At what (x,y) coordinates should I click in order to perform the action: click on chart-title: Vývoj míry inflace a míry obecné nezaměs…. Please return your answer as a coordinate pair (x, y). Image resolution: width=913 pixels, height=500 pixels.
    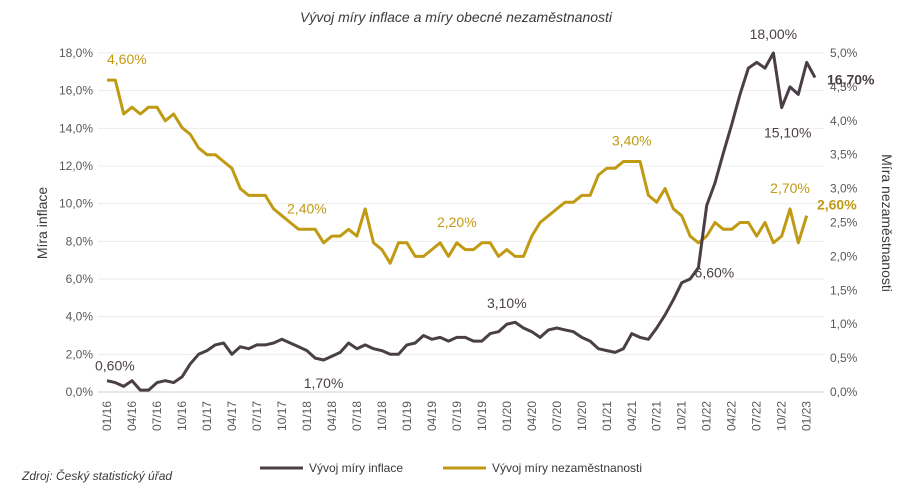
    Looking at the image, I should click on (456, 17).